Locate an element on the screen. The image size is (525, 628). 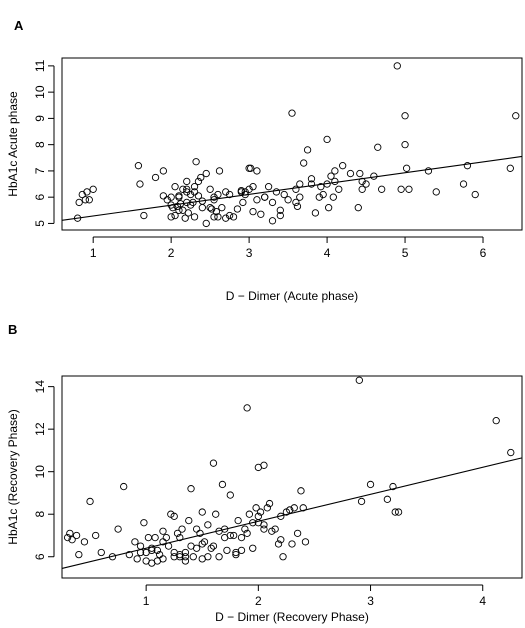
y-tick-label: 11 is located at coordinates (40, 65).